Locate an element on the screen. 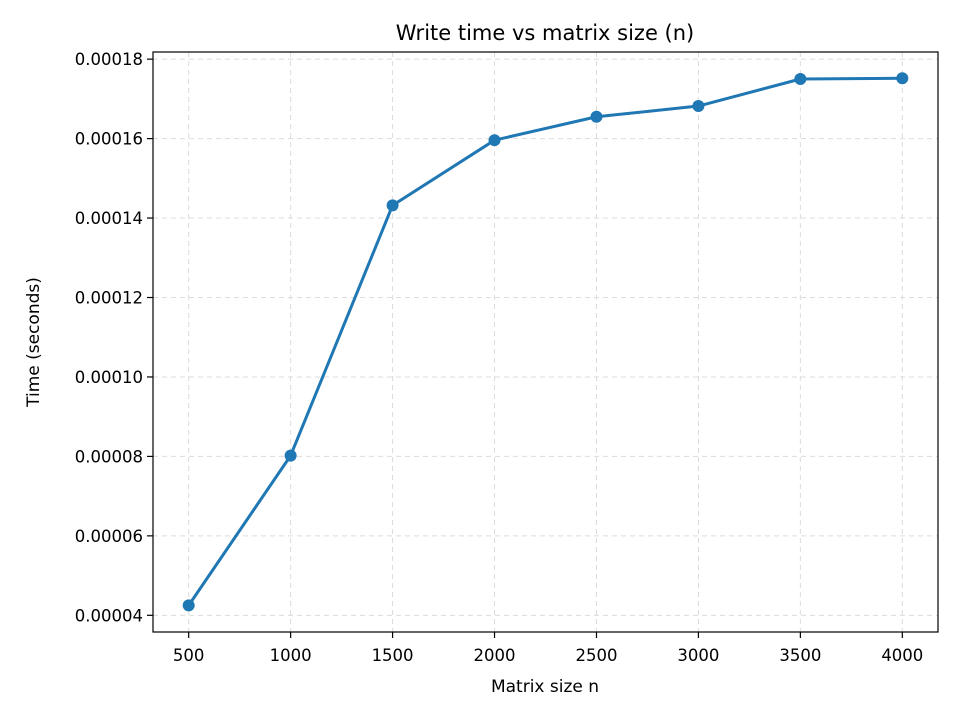 The height and width of the screenshot is (720, 960). x-tick-label: 500 is located at coordinates (189, 655).